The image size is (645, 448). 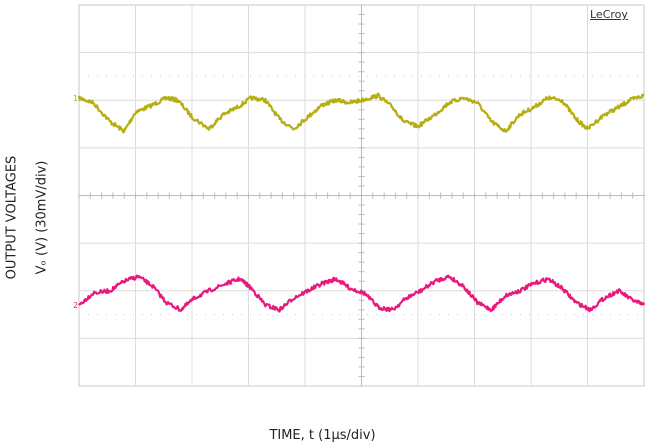 What do you see at coordinates (75, 98) in the screenshot?
I see `channel-marker-1: 1` at bounding box center [75, 98].